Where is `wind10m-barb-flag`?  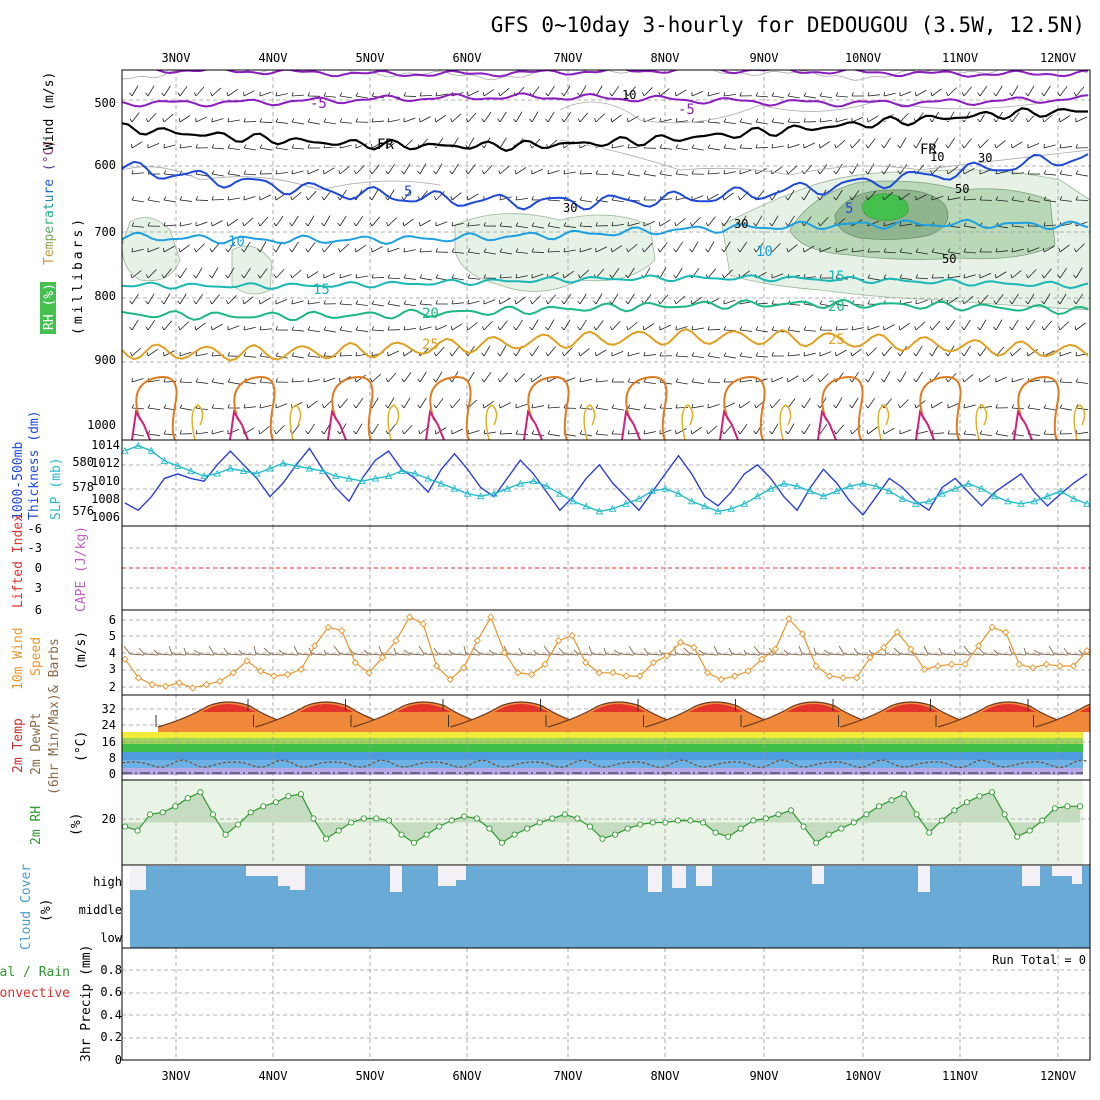
wind10m-barb-flag is located at coordinates (745, 652).